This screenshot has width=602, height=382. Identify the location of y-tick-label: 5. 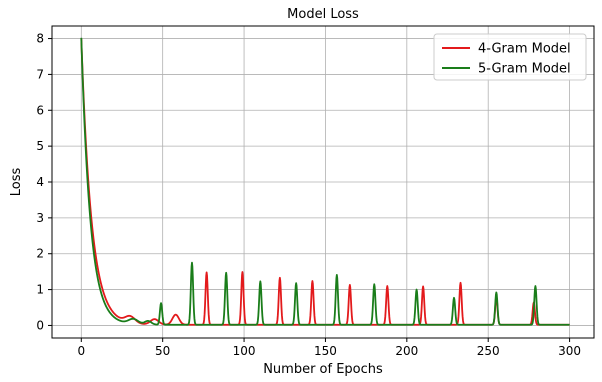
(40, 146).